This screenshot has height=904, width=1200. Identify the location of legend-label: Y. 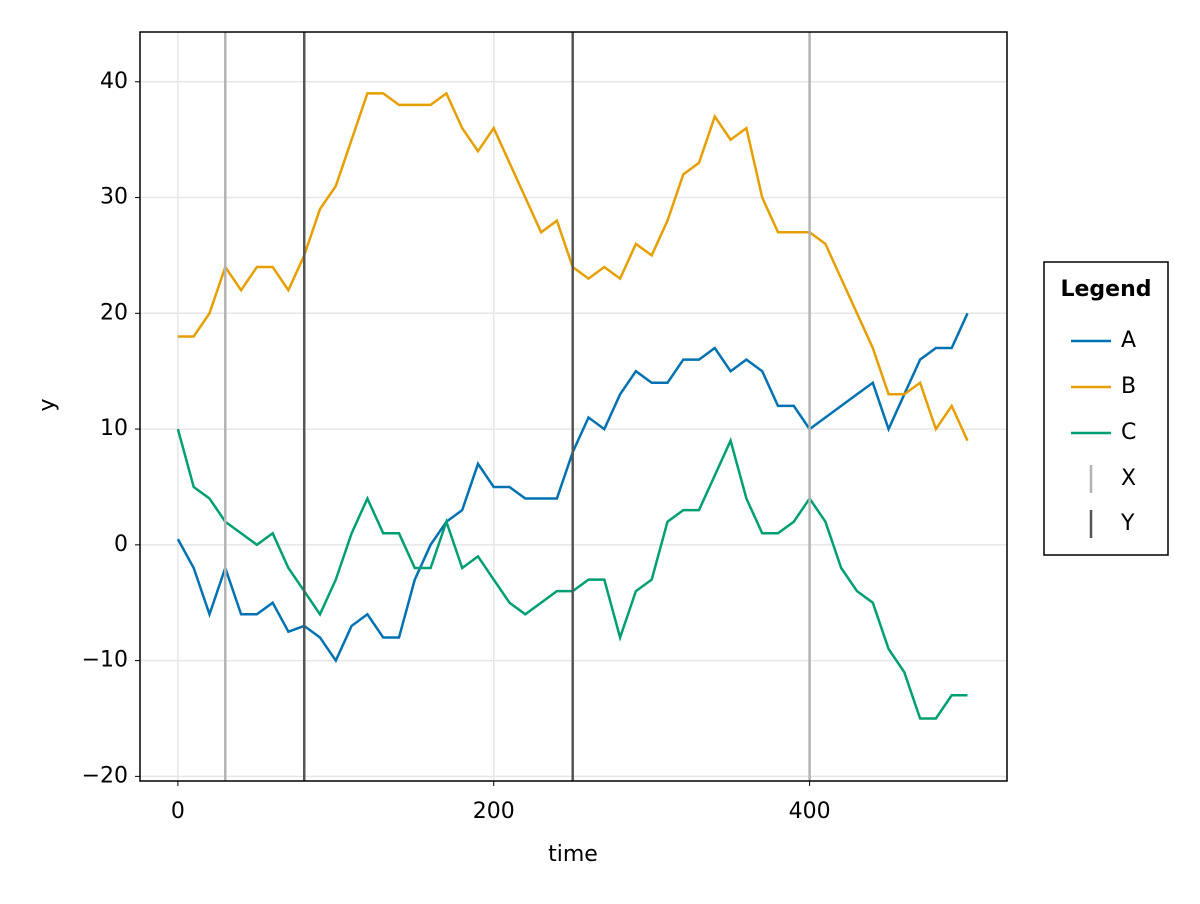
(1127, 523).